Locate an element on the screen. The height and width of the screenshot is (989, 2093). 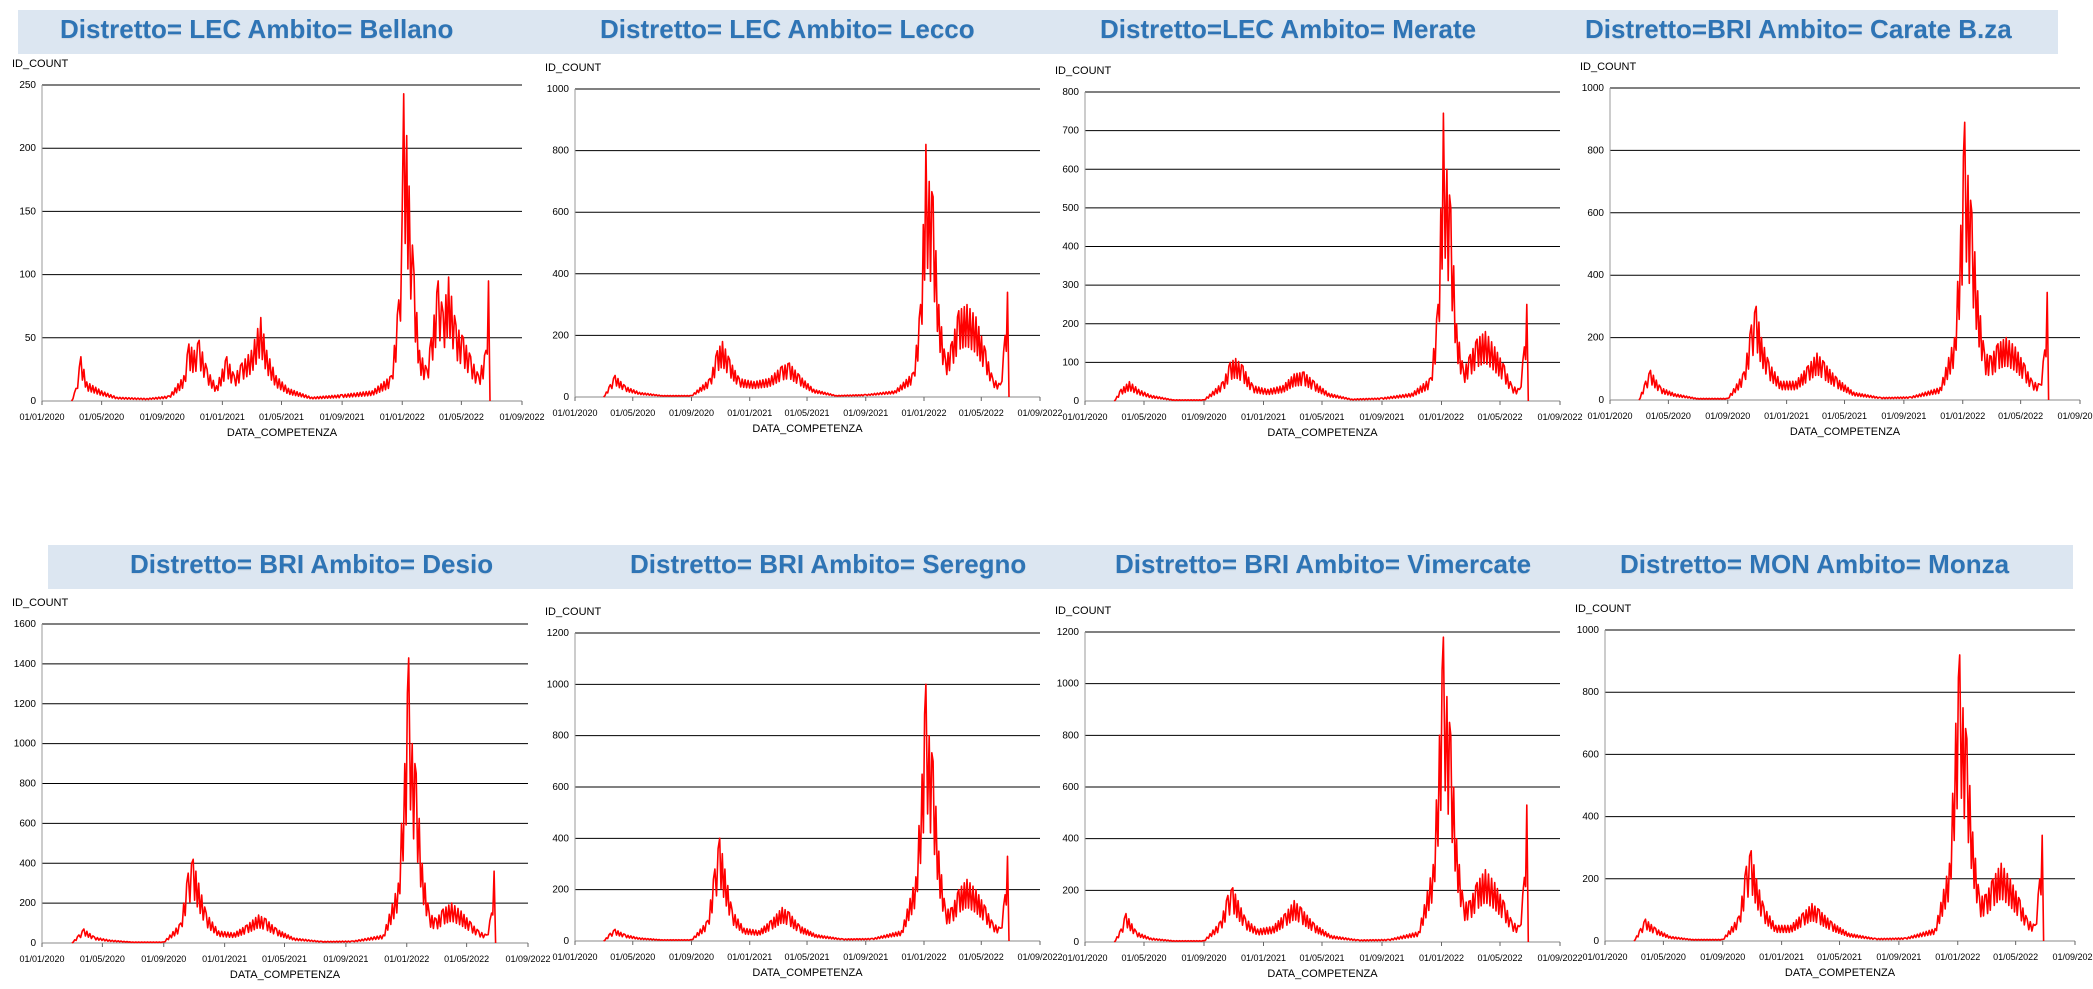
y-tick-label: 50 is located at coordinates (31, 338).